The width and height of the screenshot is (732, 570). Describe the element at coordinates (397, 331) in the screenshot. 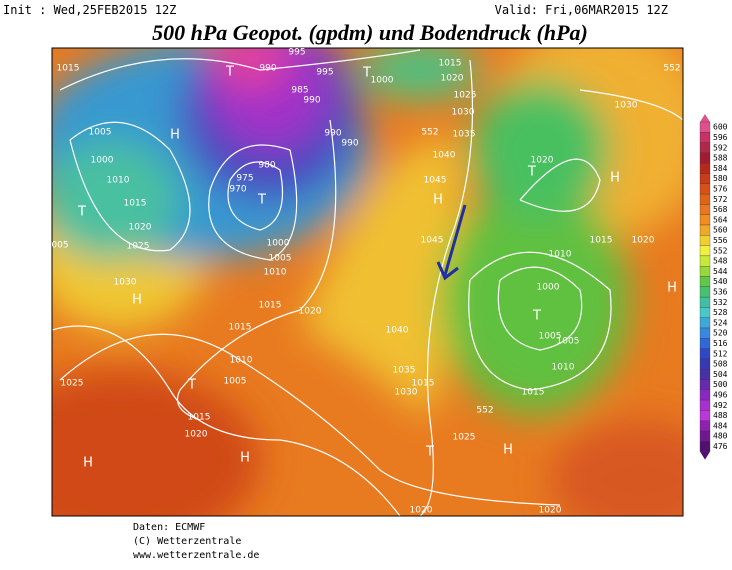

I see `map-label: 1040` at that location.